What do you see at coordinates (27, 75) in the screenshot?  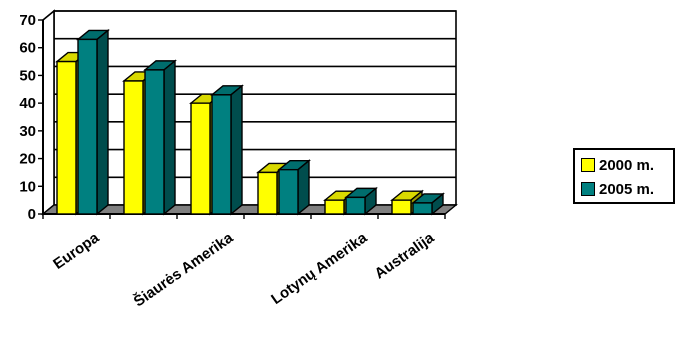 I see `y-tick-label: 50` at bounding box center [27, 75].